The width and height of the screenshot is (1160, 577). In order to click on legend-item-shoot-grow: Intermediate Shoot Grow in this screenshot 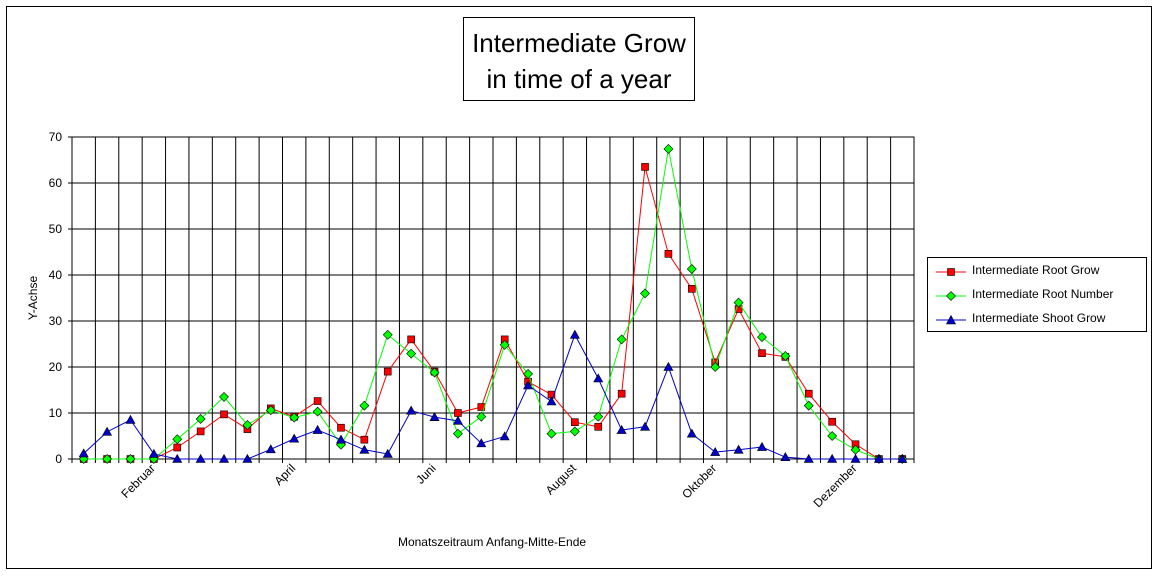, I will do `click(1039, 320)`.